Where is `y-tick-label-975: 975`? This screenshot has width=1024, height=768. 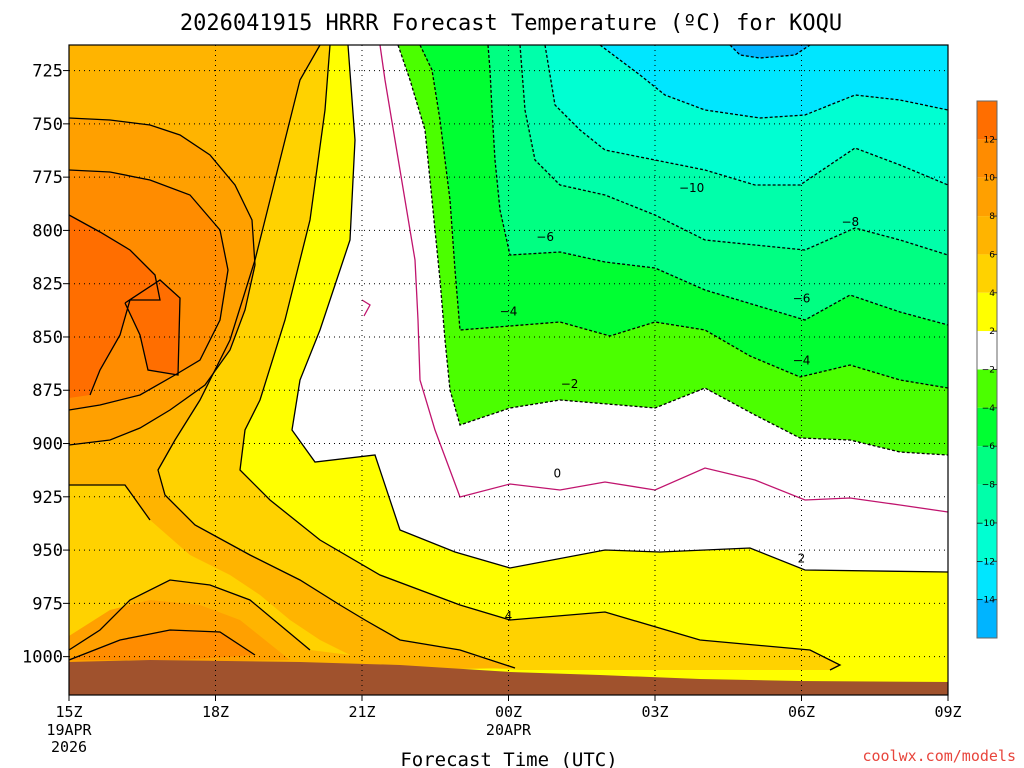 y-tick-label-975: 975 is located at coordinates (47, 604).